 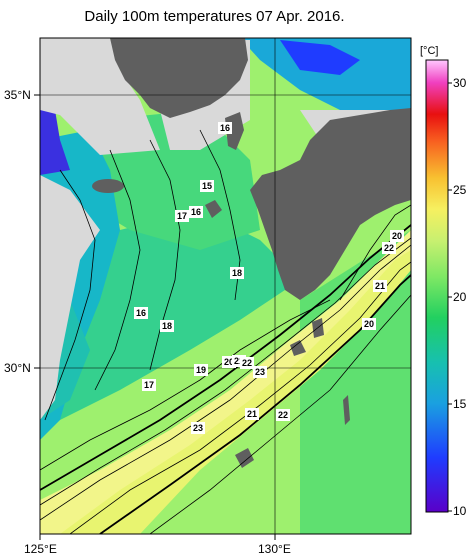 I want to click on colorbar-unit: [°C], so click(x=429, y=51).